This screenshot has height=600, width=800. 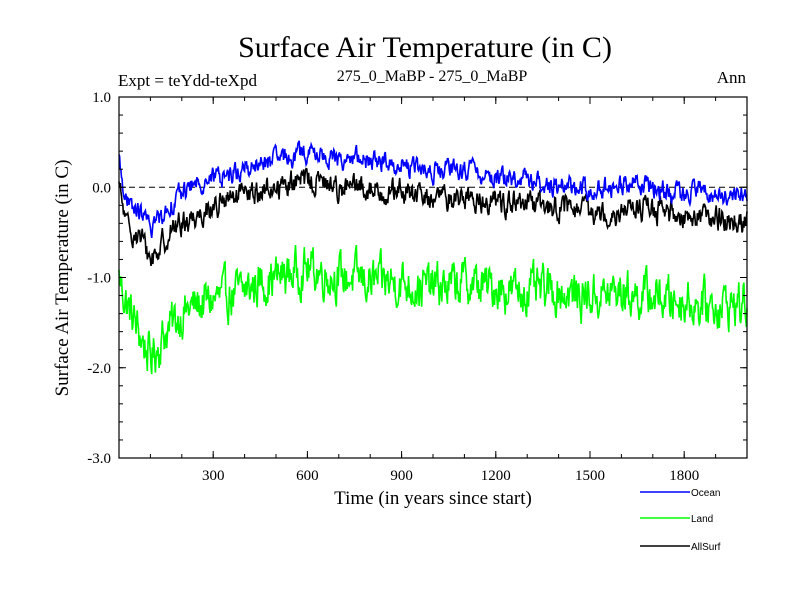 I want to click on series-line-allsurf, so click(x=433, y=217).